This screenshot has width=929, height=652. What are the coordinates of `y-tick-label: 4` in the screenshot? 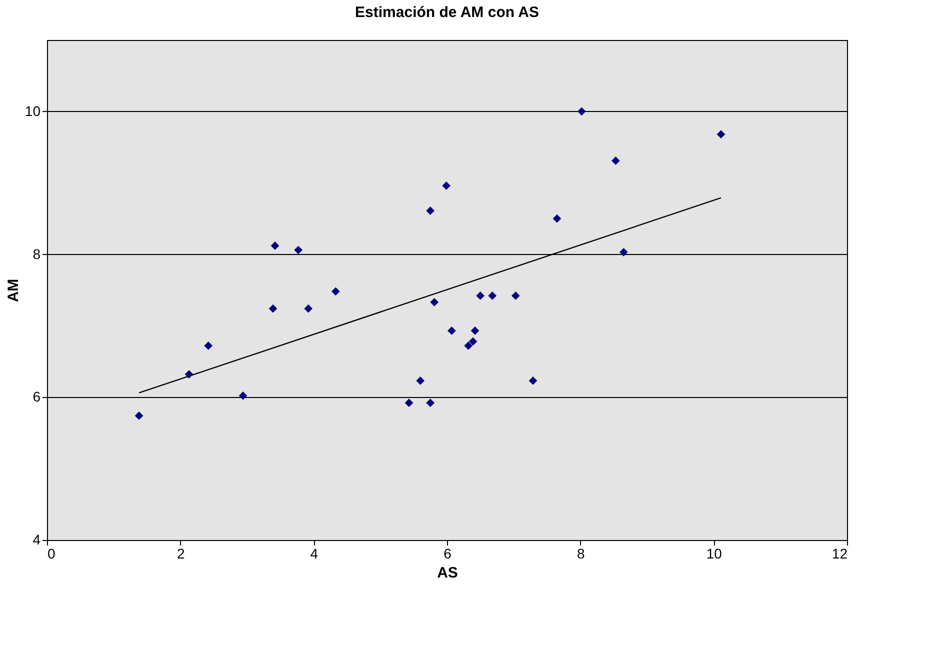 It's located at (36, 540).